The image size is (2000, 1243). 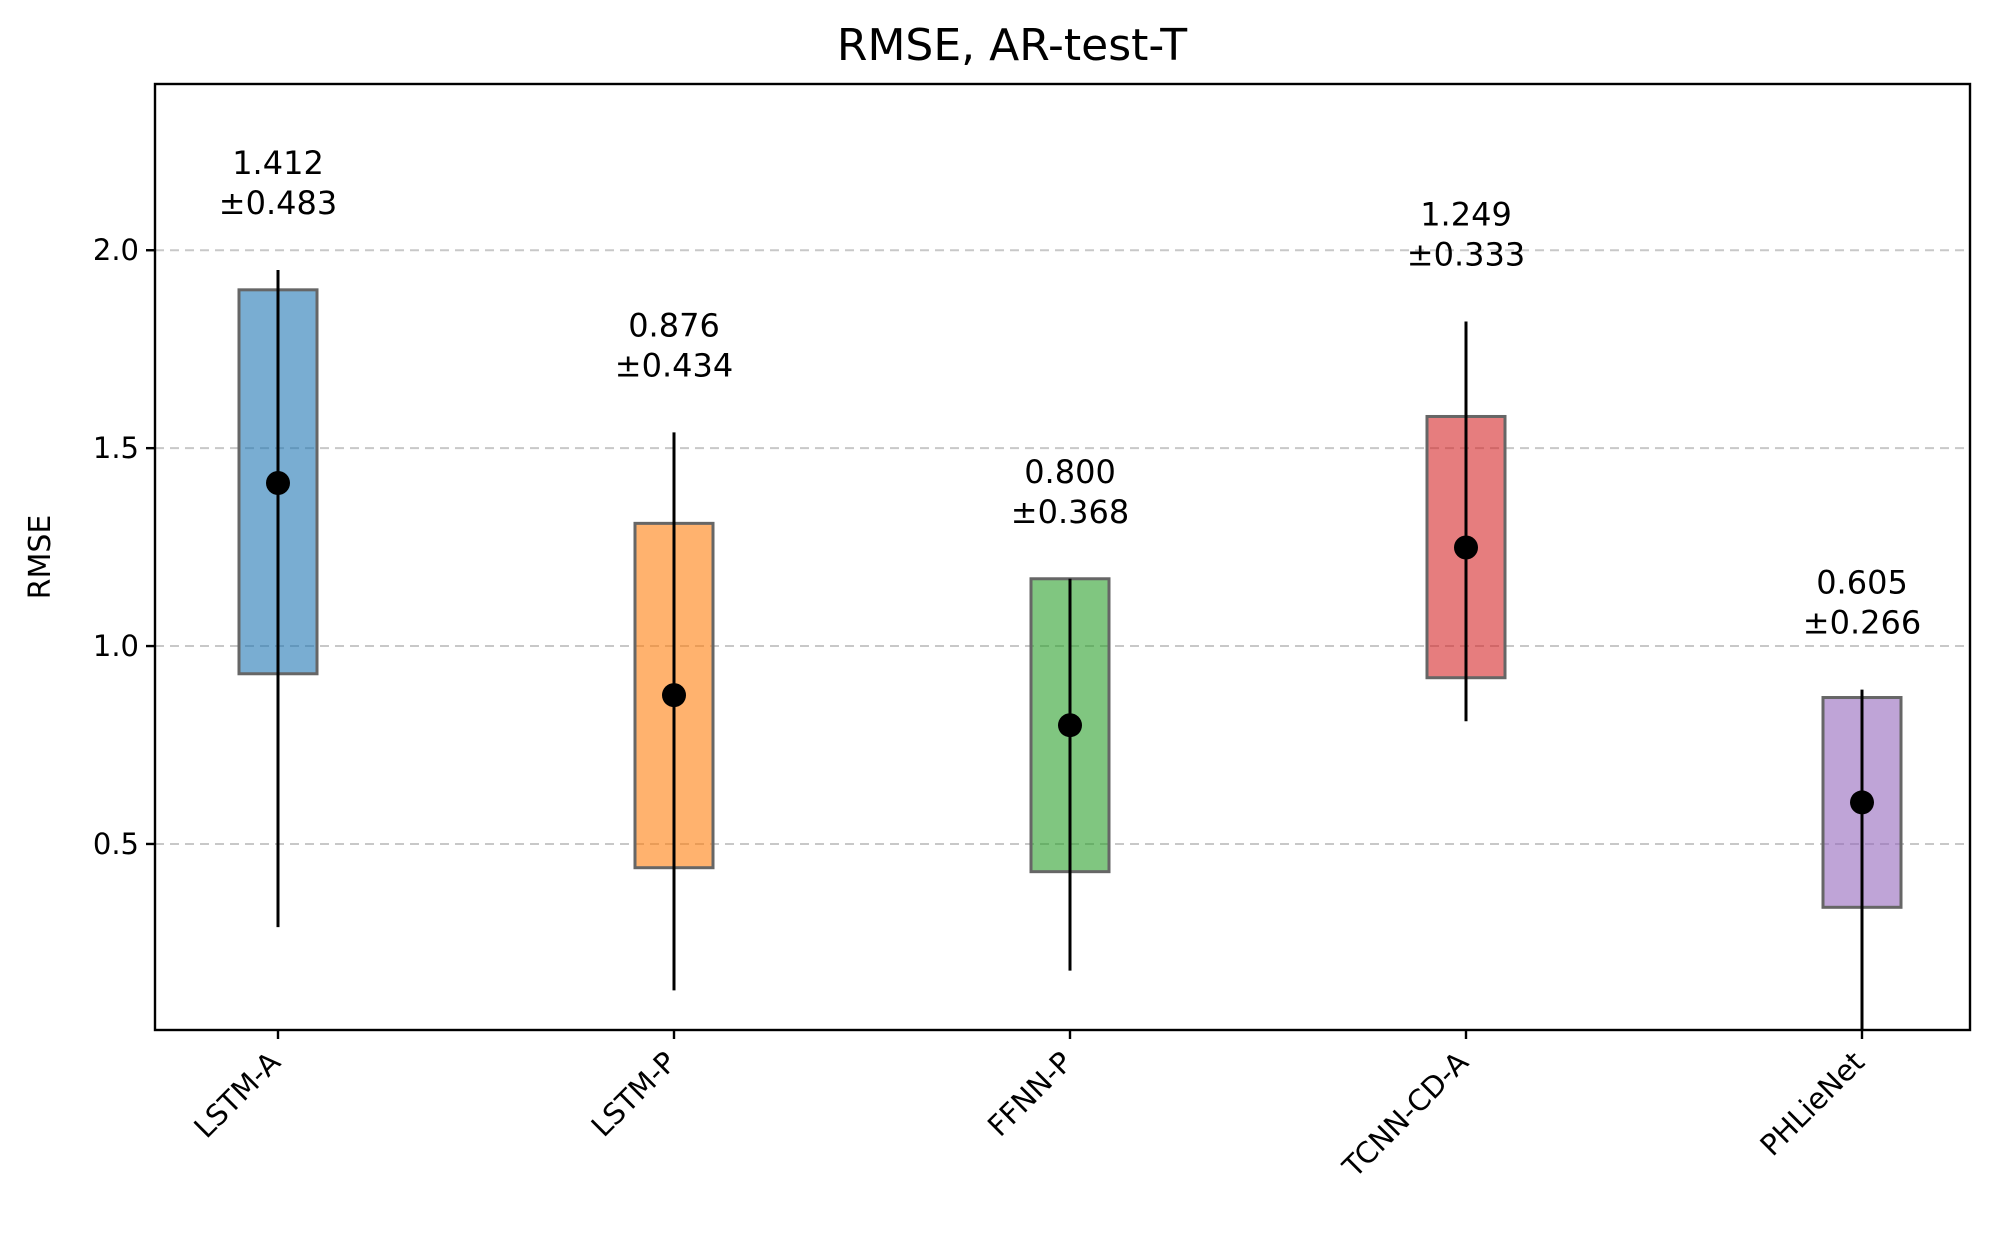 What do you see at coordinates (1070, 774) in the screenshot?
I see `box-group-ffnn-p` at bounding box center [1070, 774].